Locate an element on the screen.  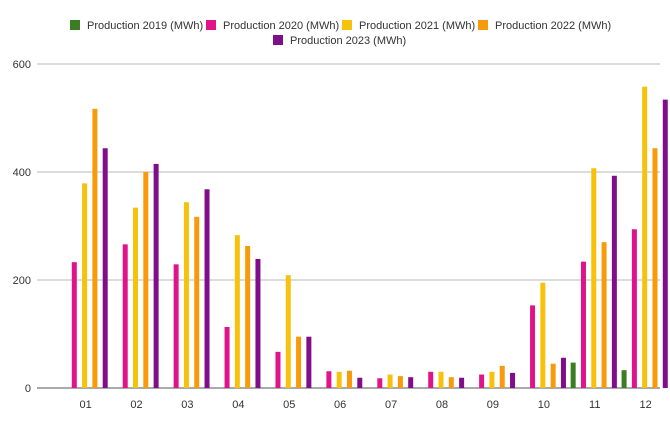
x-tick-label: 01 is located at coordinates (85, 405).